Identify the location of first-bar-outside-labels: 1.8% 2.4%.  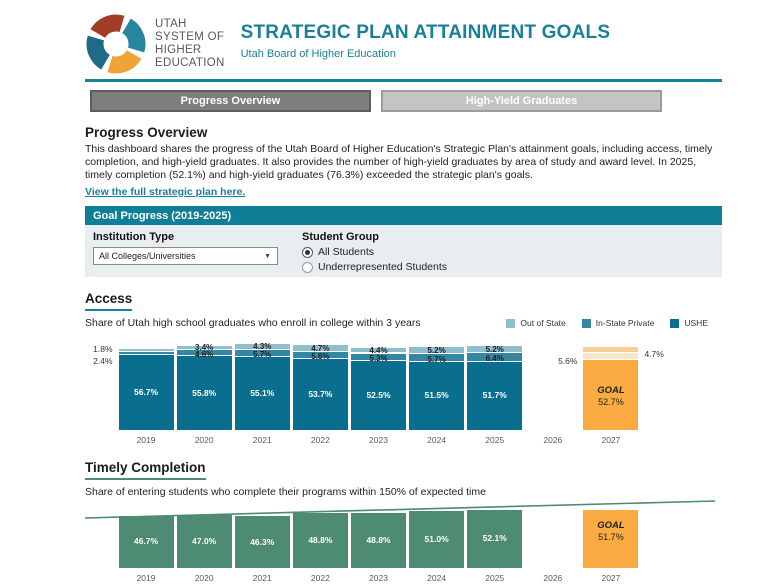
(99, 355).